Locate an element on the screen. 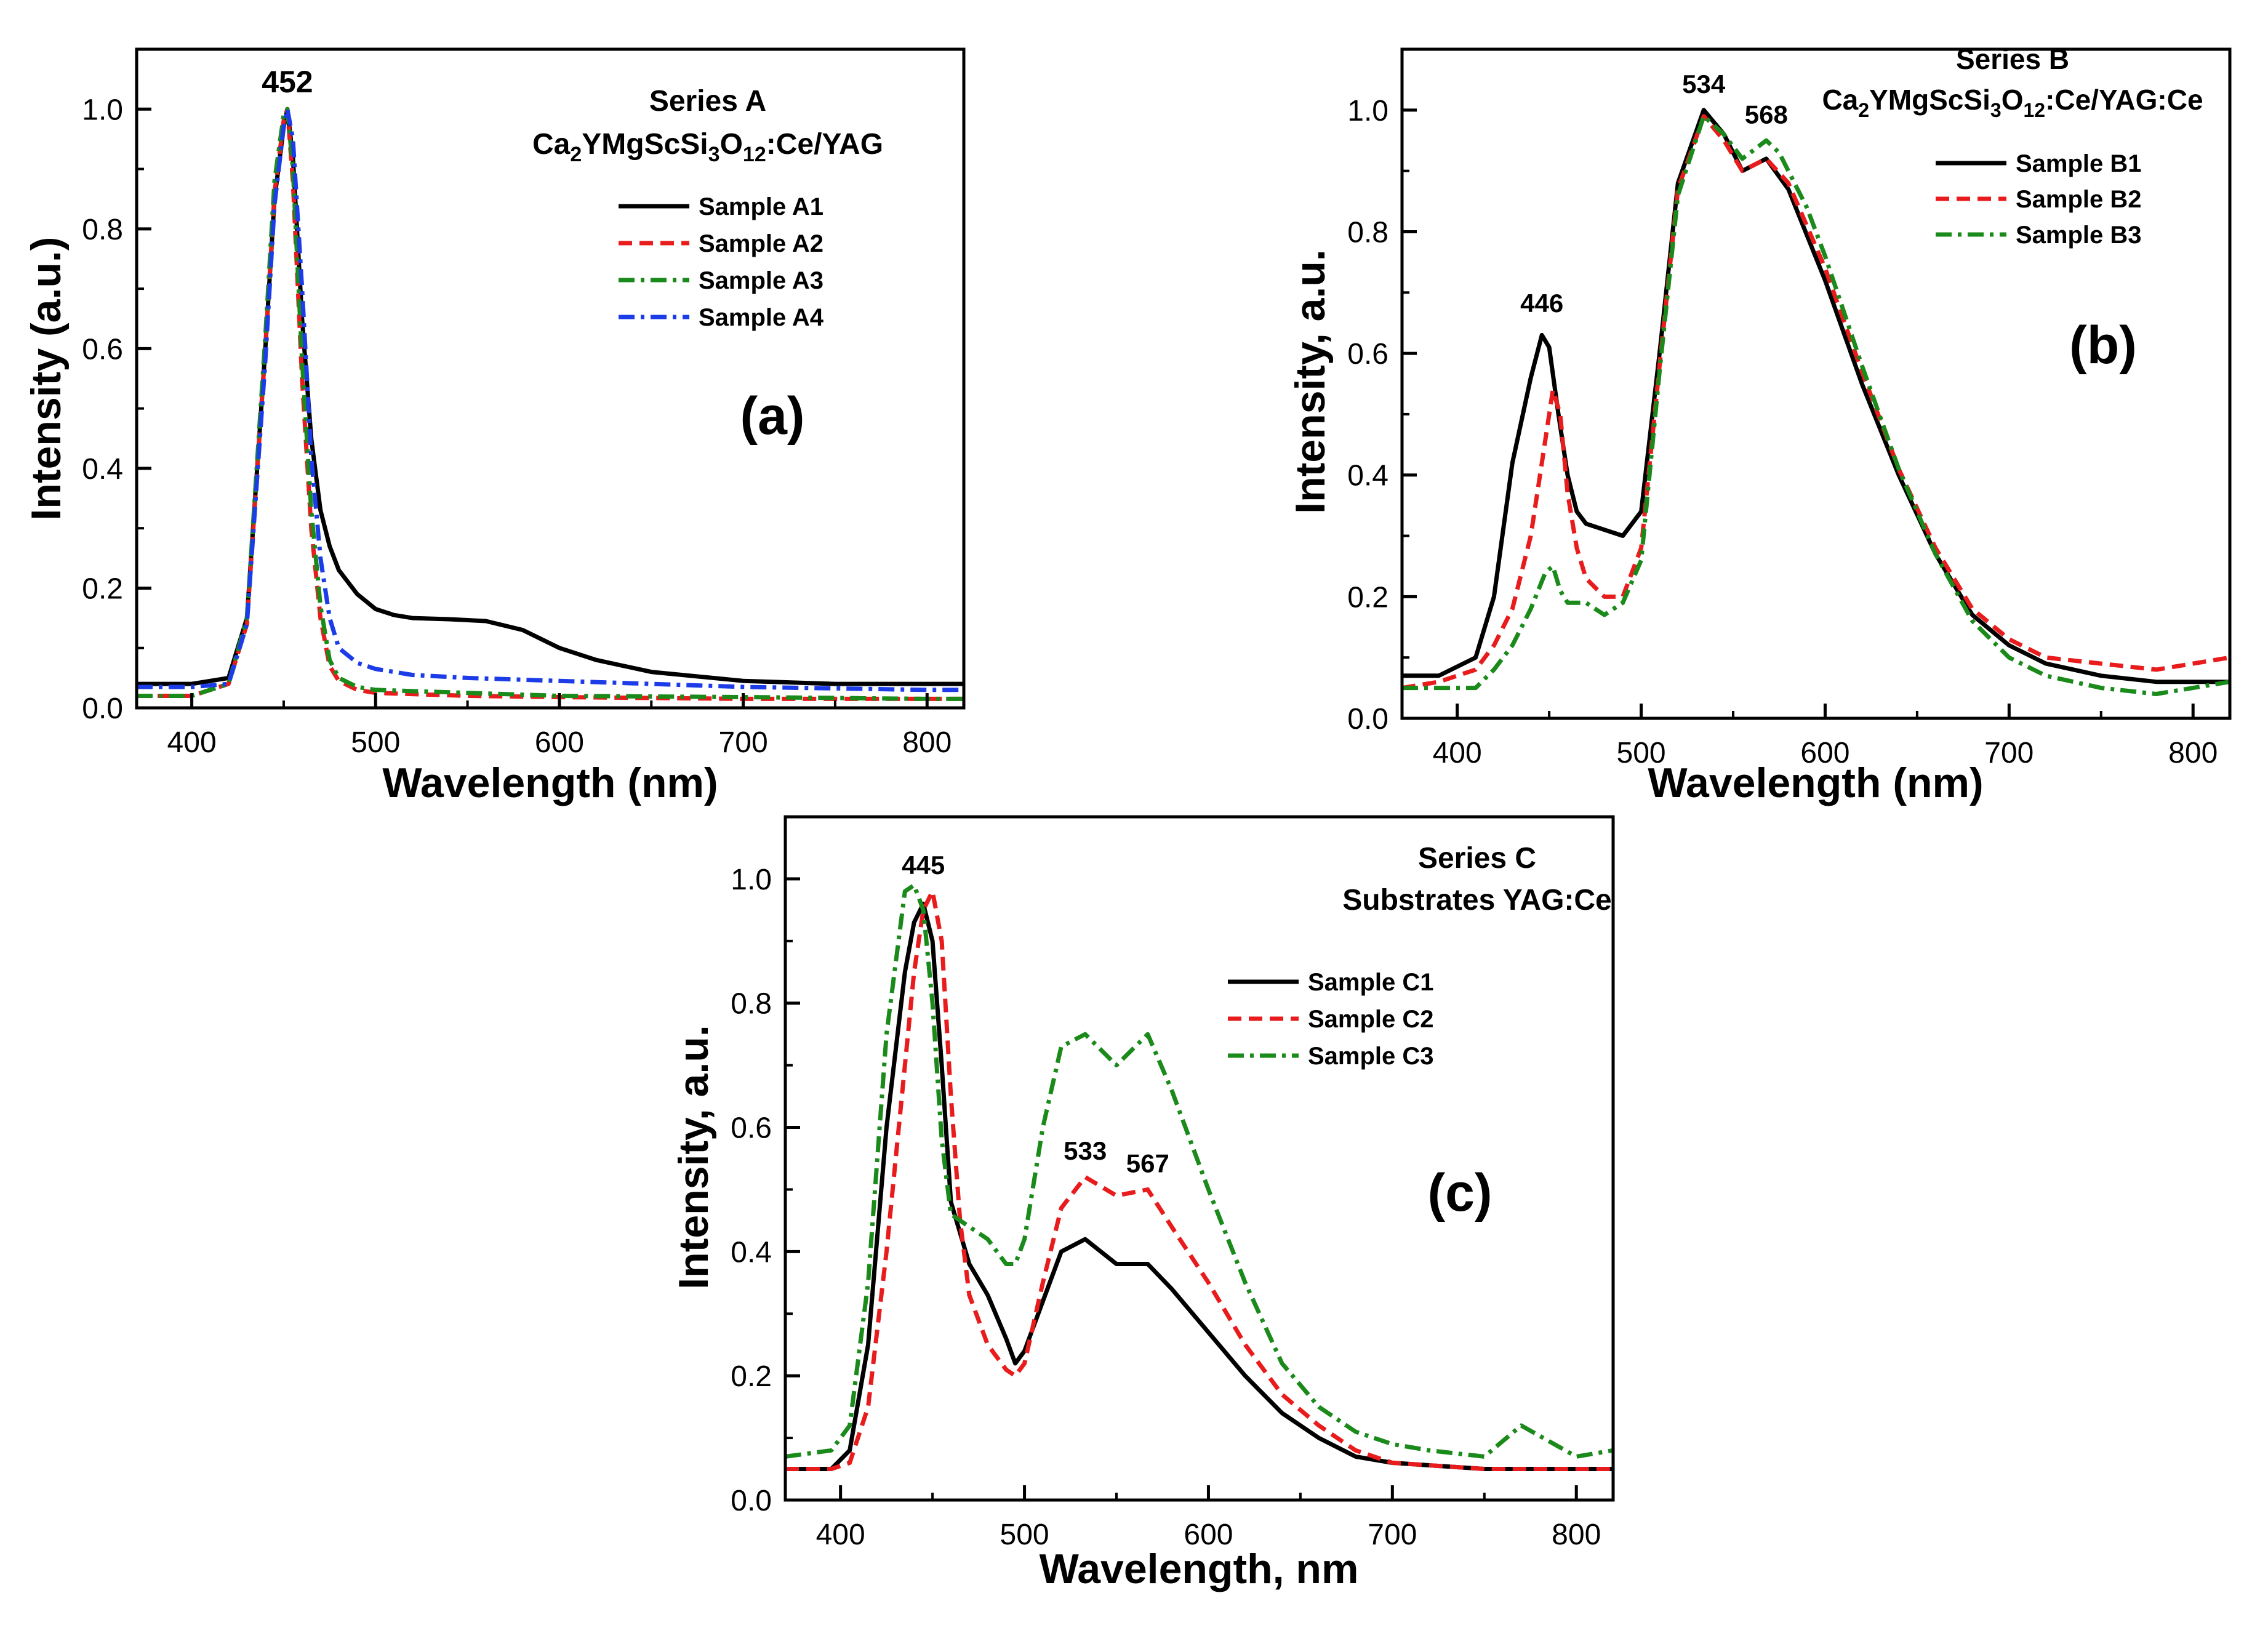 This screenshot has height=1625, width=2268. panel-label-c: (c) is located at coordinates (1459, 1192).